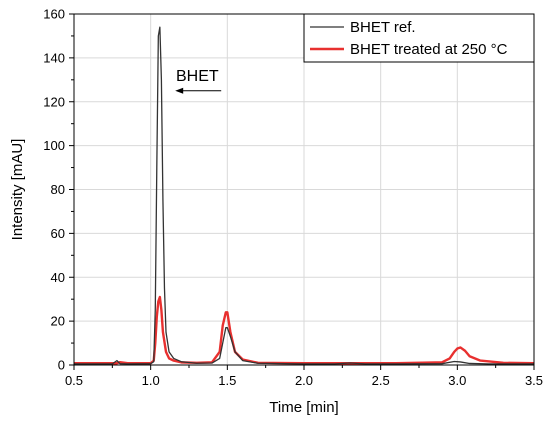  I want to click on legend-box, so click(419, 38).